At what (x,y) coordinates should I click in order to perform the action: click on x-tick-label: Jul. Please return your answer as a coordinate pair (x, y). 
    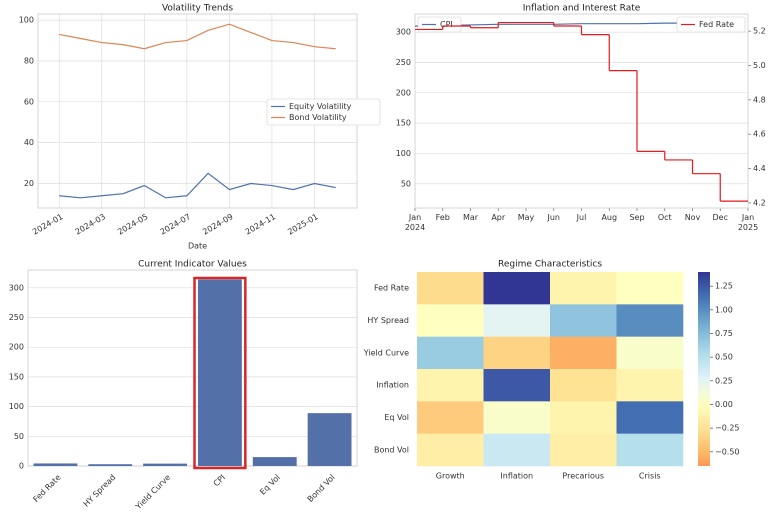
    Looking at the image, I should click on (581, 217).